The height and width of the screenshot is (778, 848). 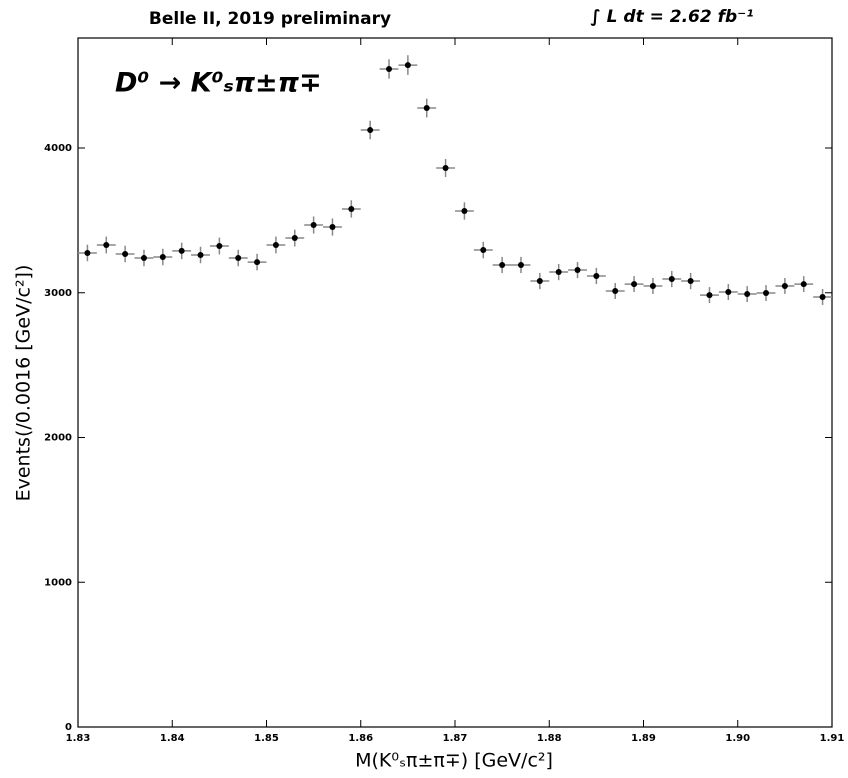 I want to click on y-tick-label: 4000, so click(x=58, y=148).